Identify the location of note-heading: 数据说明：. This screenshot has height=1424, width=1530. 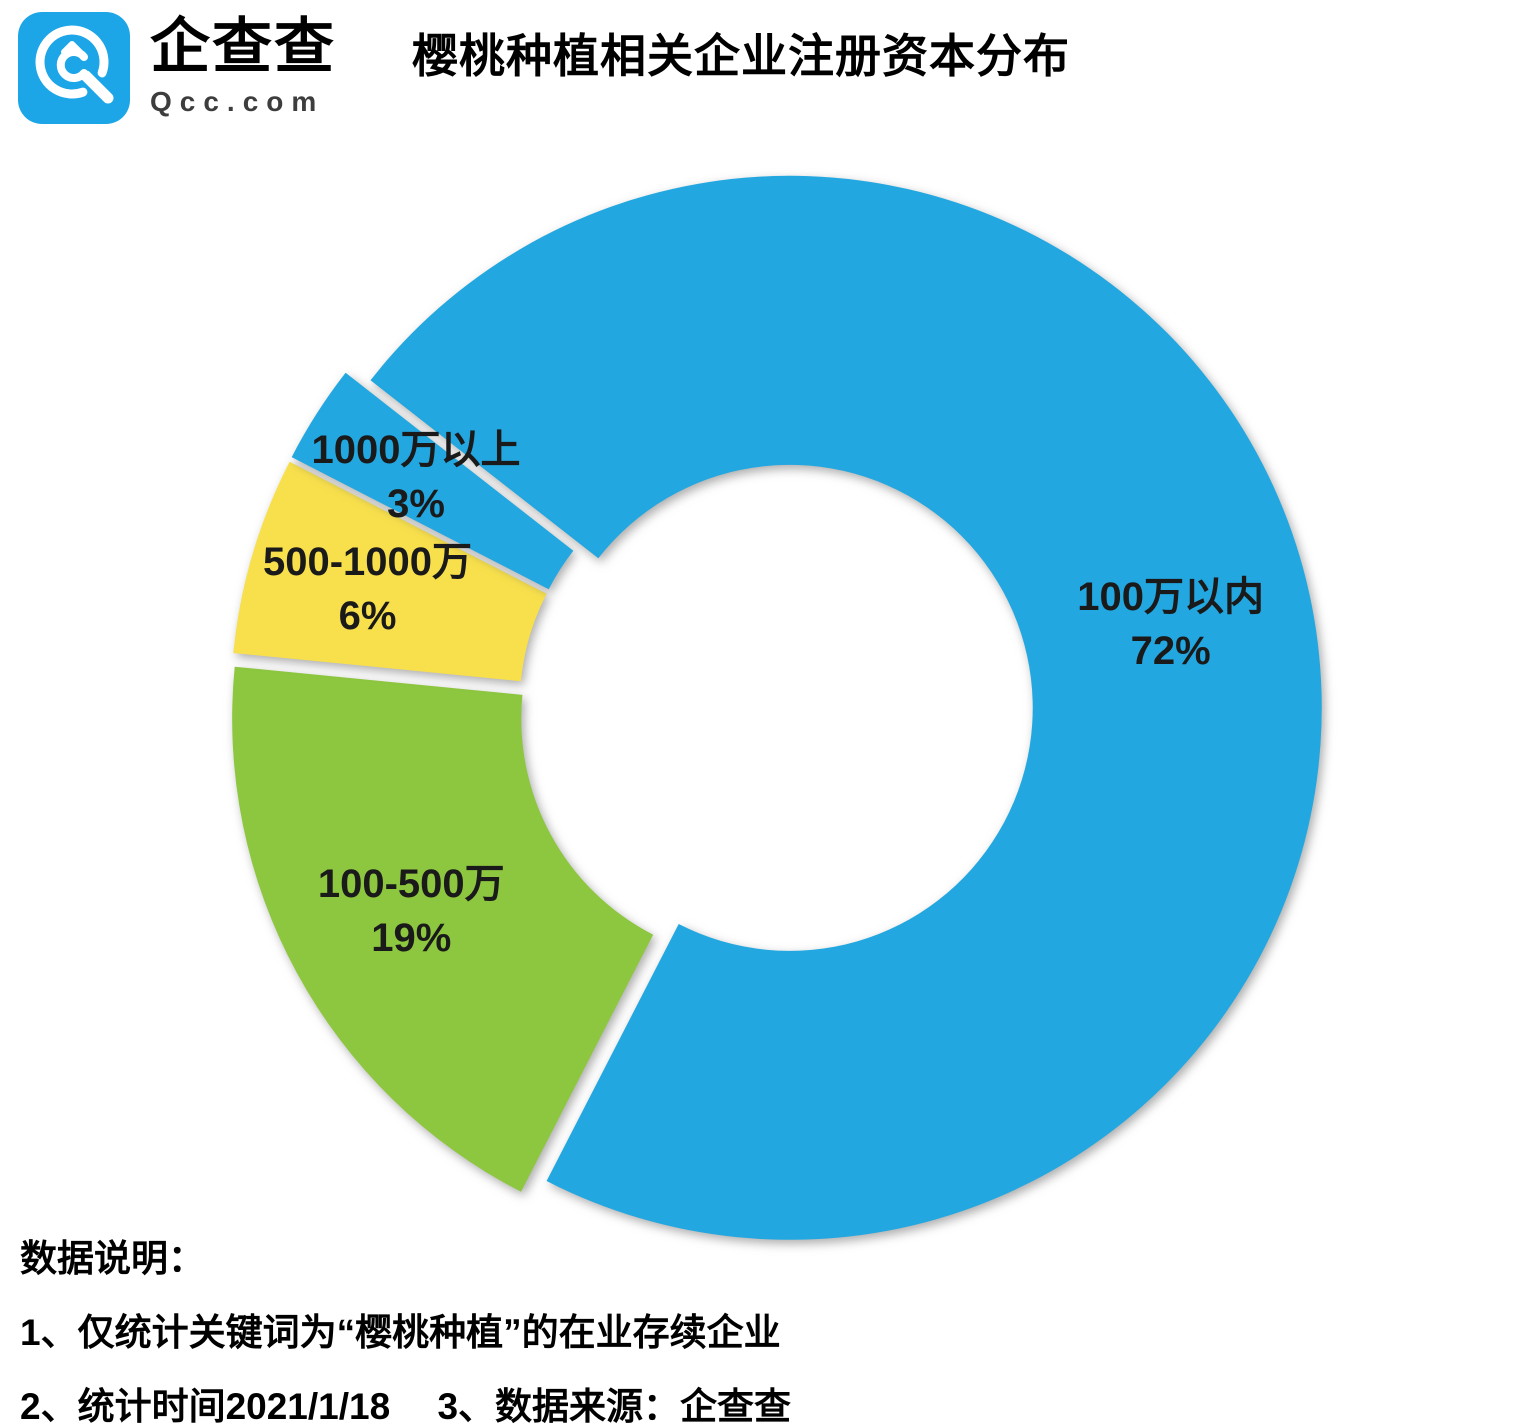
(112, 1258).